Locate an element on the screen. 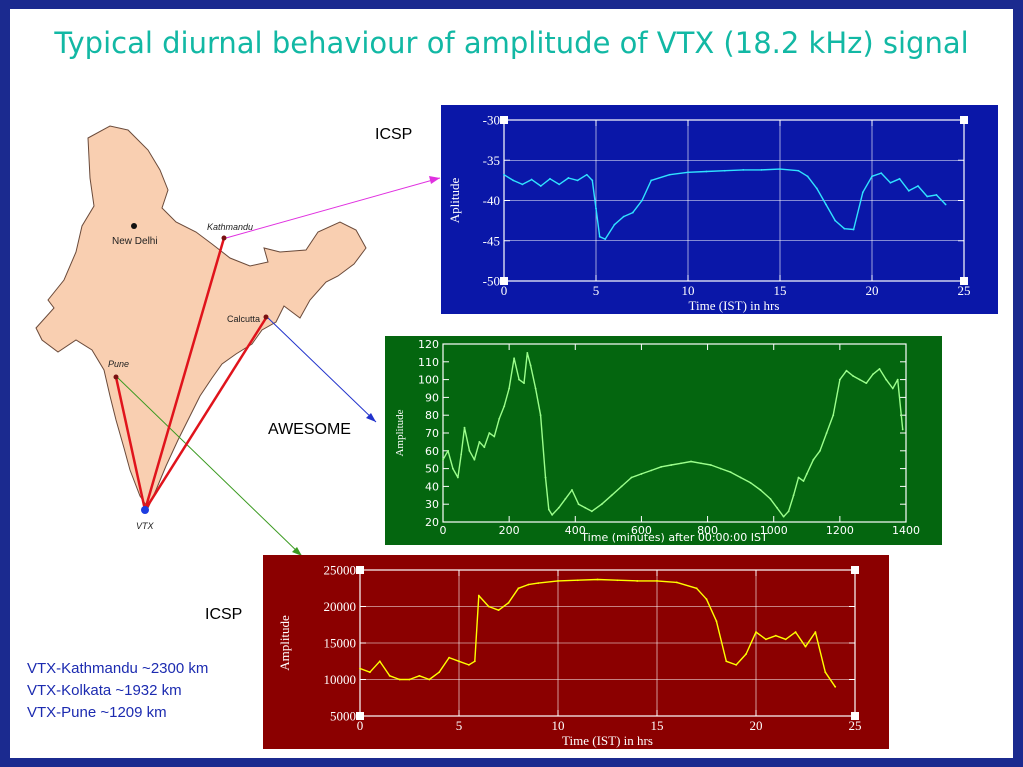  x-tick-label: 15 is located at coordinates (780, 290).